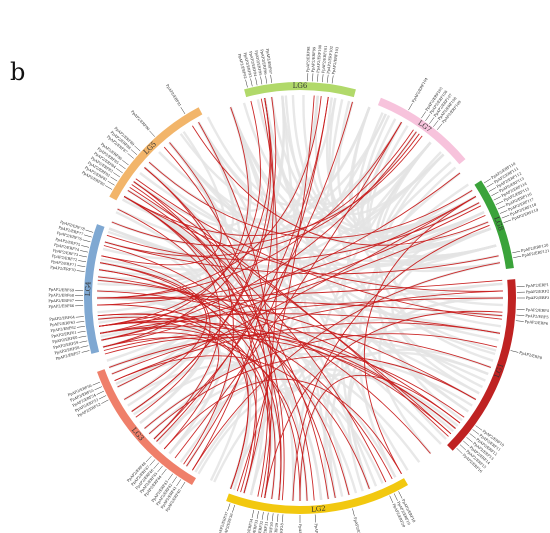  Describe the element at coordinates (481, 365) in the screenshot. I see `chromosome-LG1` at that location.